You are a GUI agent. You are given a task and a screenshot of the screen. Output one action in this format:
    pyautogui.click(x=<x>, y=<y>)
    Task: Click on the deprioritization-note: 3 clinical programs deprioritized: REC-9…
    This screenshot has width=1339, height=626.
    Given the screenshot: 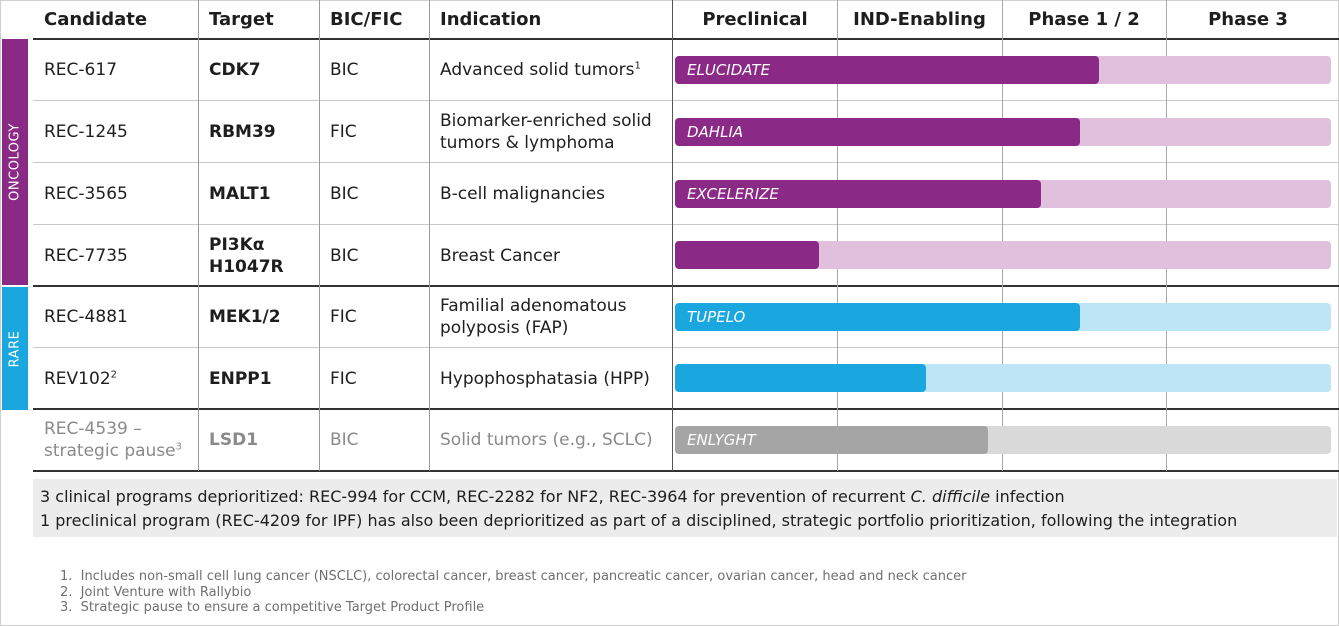 What is the action you would take?
    pyautogui.click(x=685, y=508)
    